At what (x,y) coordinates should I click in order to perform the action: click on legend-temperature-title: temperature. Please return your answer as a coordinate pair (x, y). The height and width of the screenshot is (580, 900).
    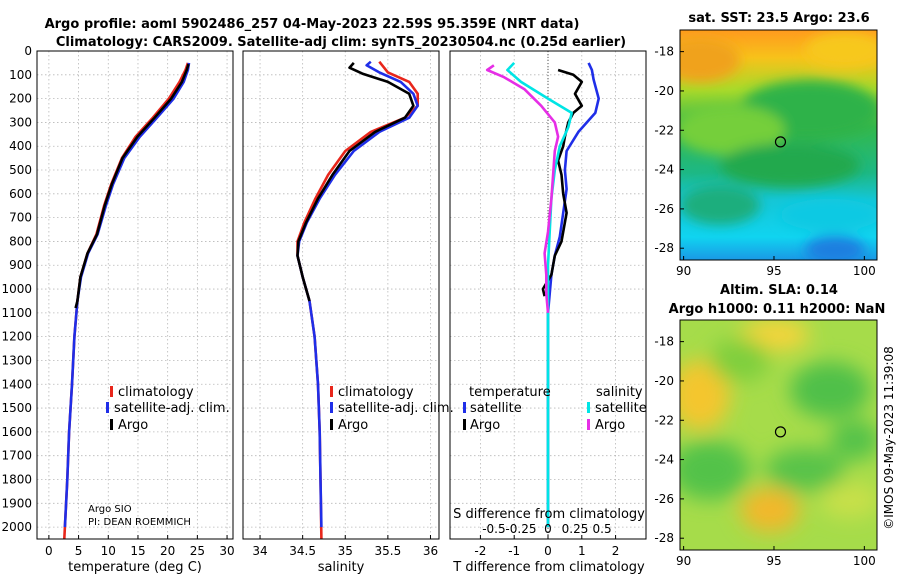
    Looking at the image, I should click on (510, 392).